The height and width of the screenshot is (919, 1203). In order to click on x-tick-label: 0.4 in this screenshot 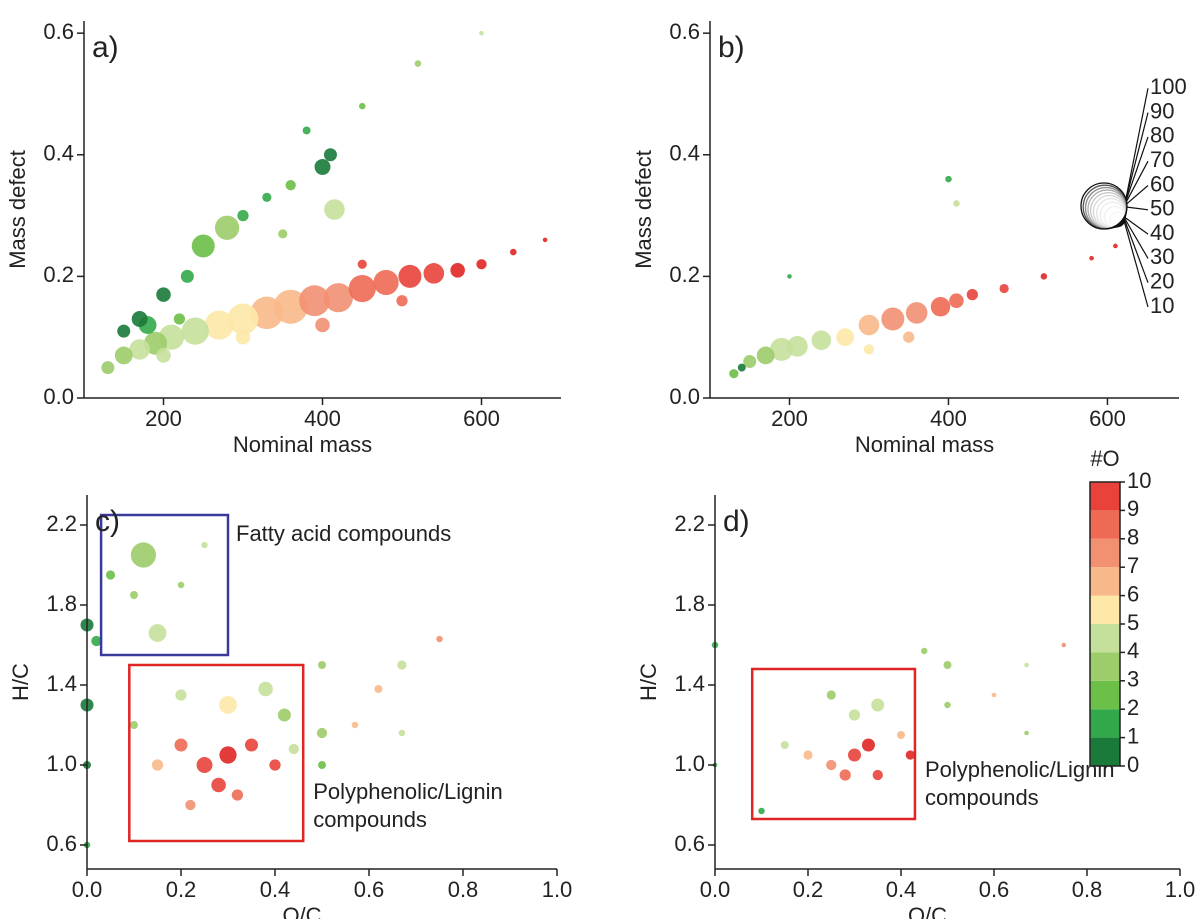, I will do `click(275, 889)`.